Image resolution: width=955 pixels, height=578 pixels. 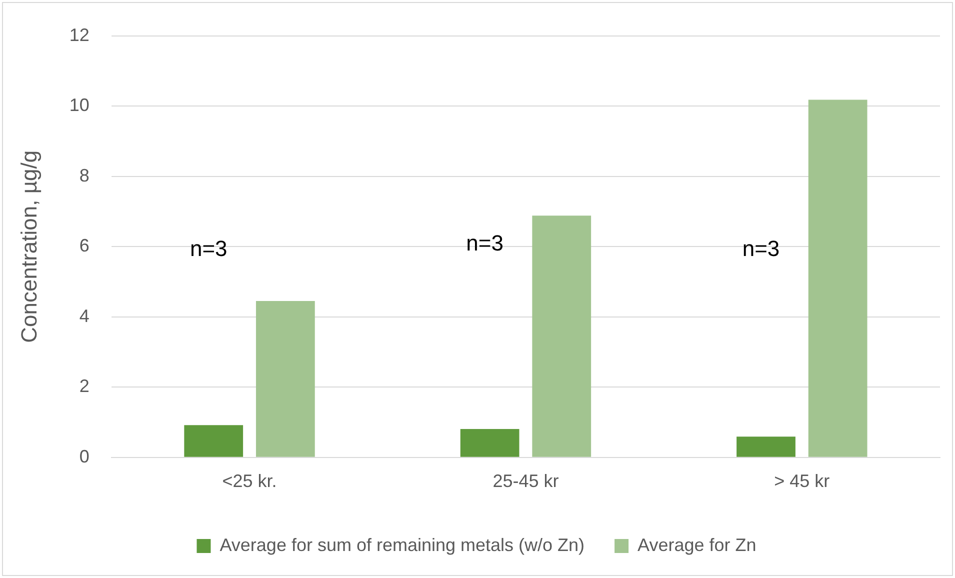 I want to click on y-tick-label: 4, so click(x=84, y=316).